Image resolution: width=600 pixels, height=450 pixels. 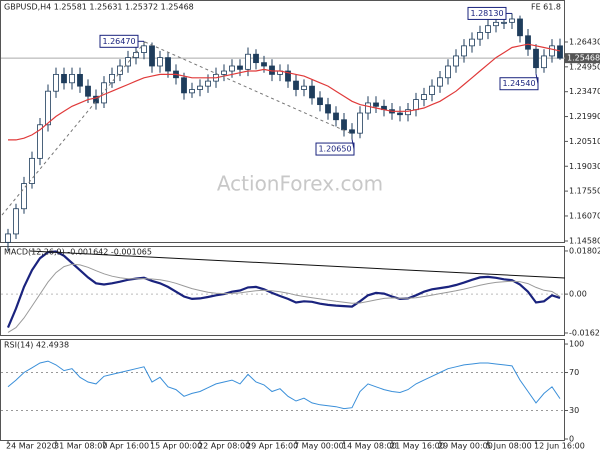 What do you see at coordinates (353, 144) in the screenshot?
I see `annotation-leader` at bounding box center [353, 144].